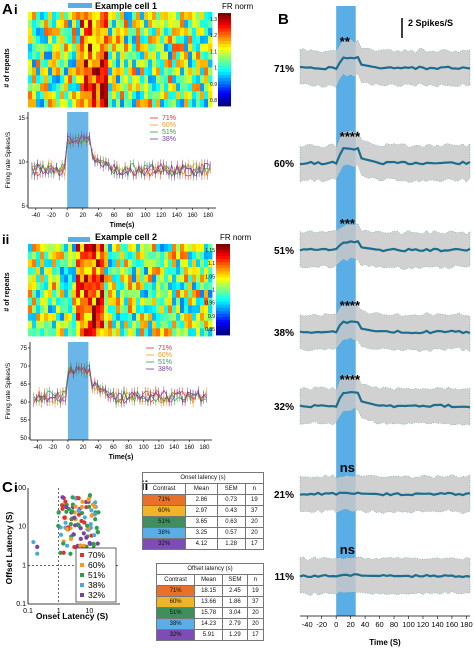 The height and width of the screenshot is (653, 474). Describe the element at coordinates (210, 569) in the screenshot. I see `offset-table-caption: Offset latency (s)` at that location.